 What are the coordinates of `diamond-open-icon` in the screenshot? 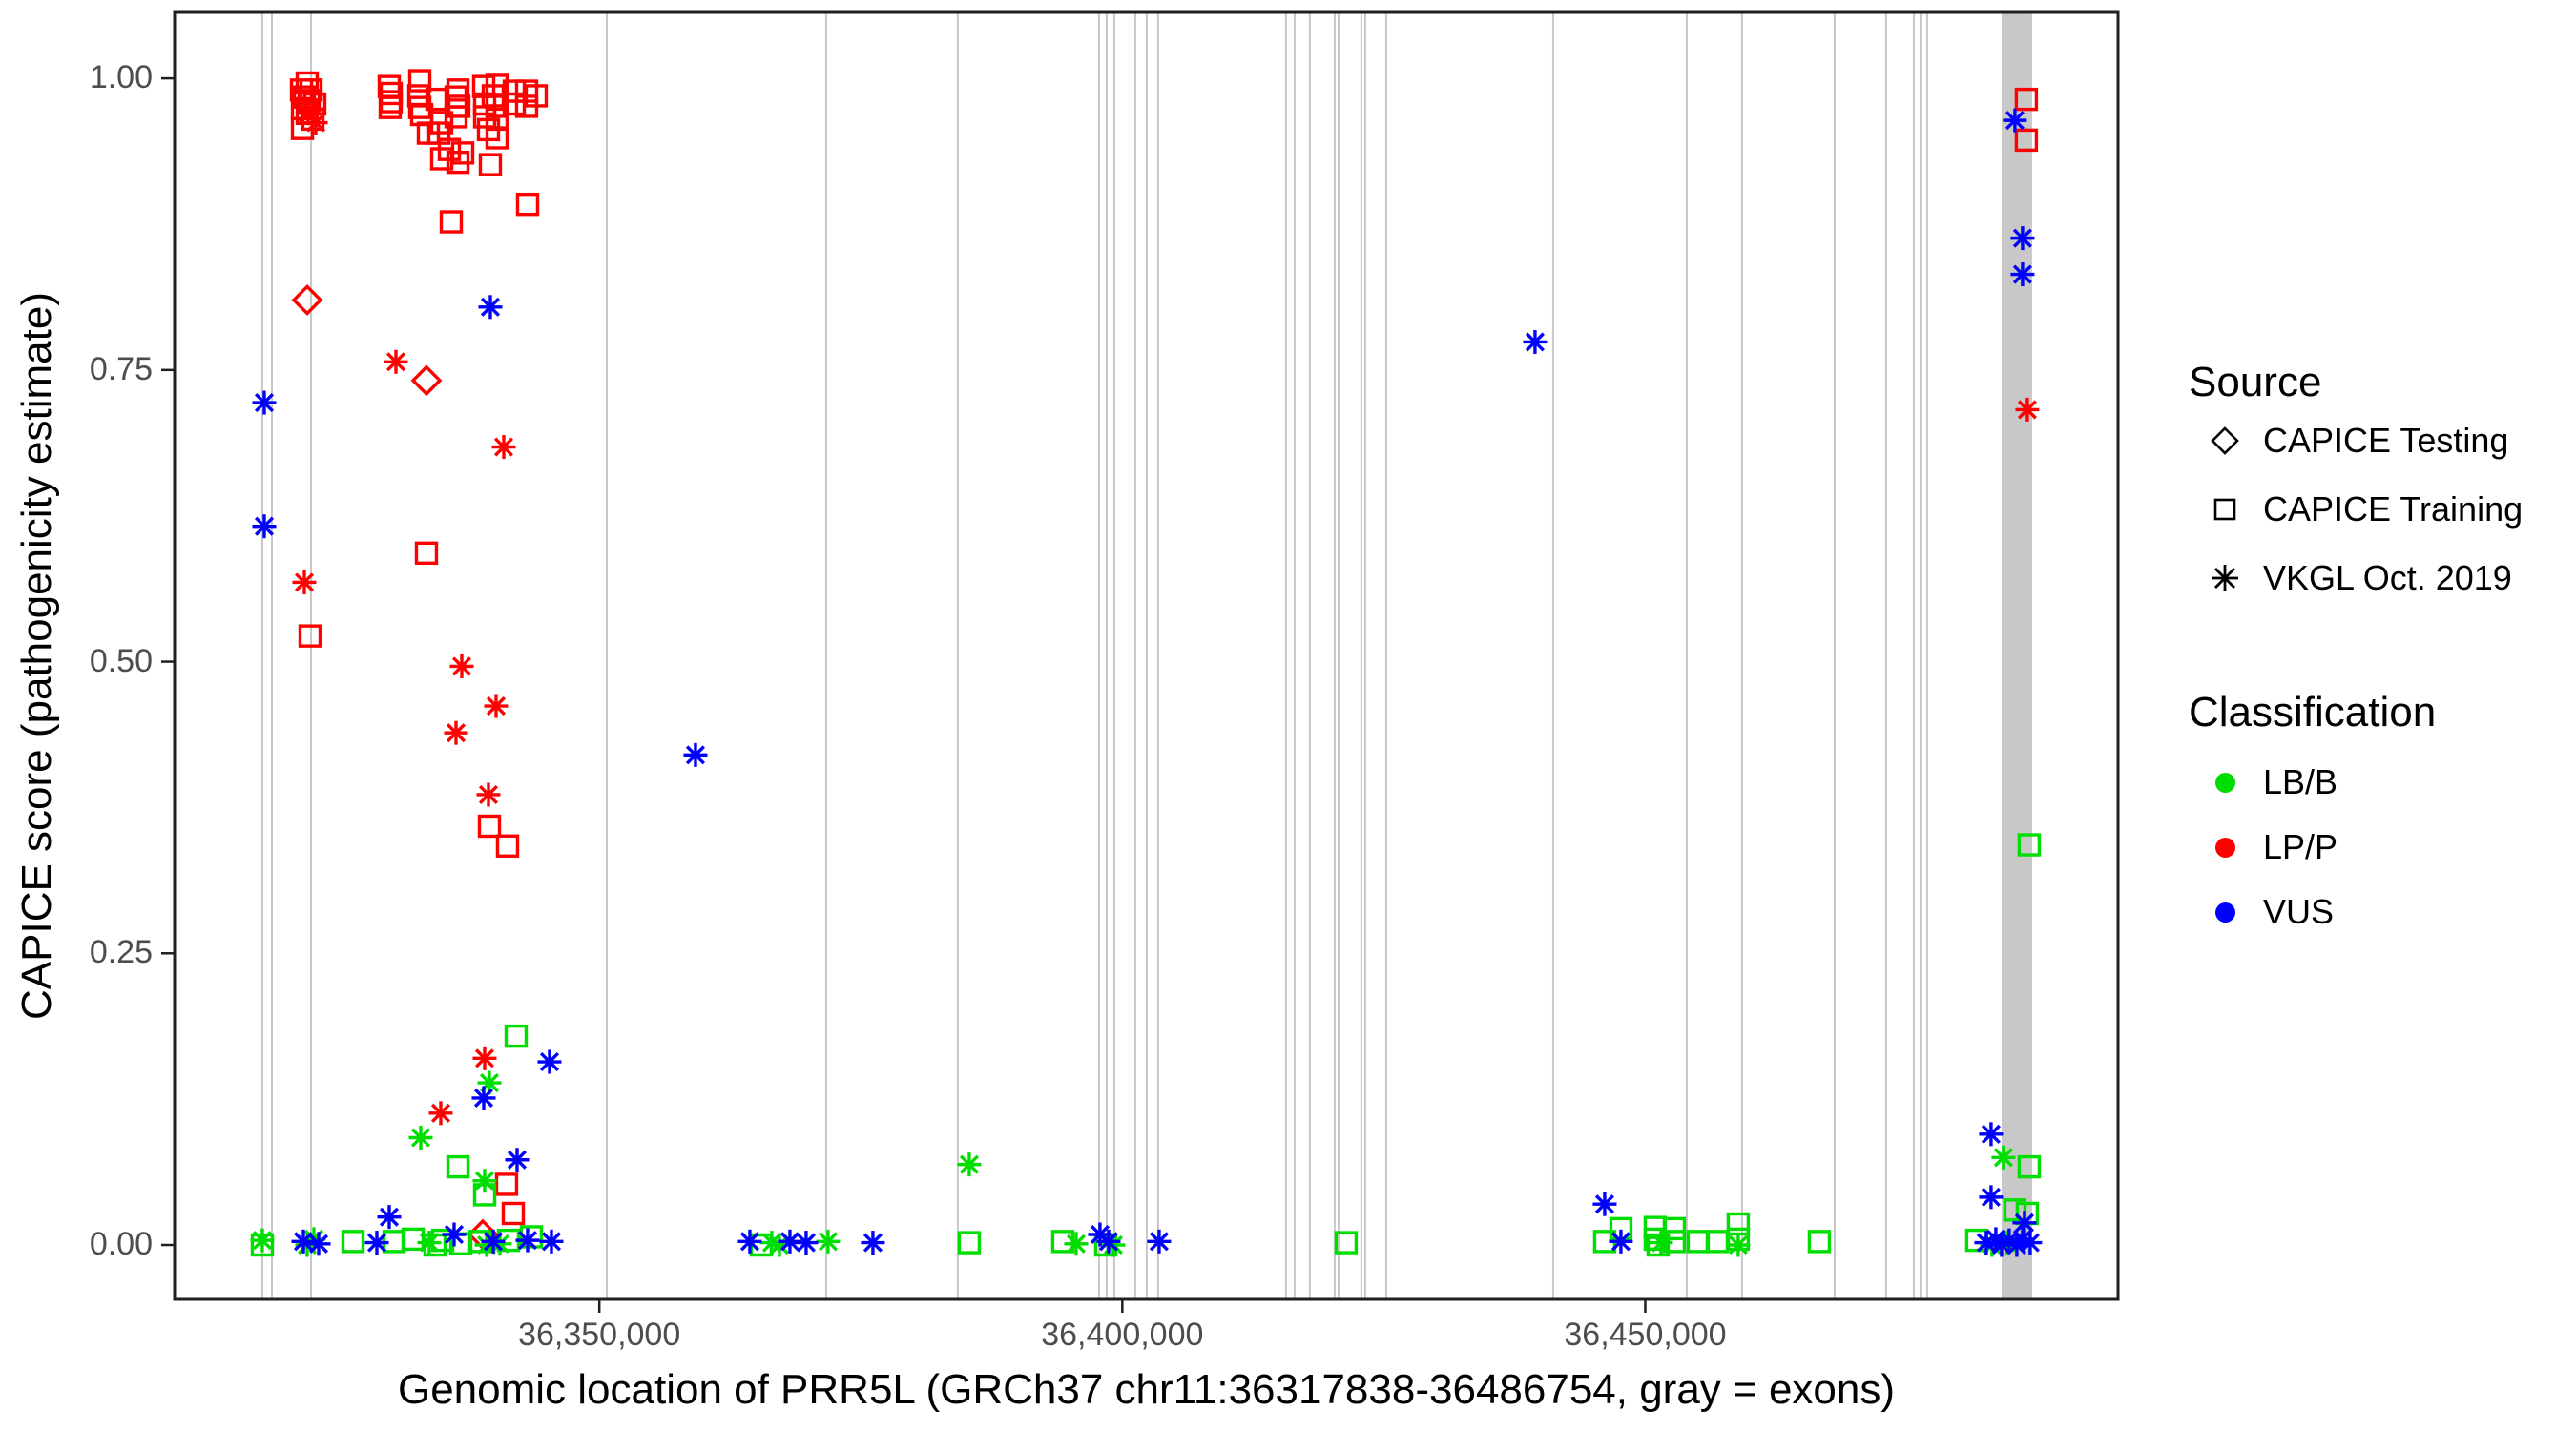 It's located at (2225, 441).